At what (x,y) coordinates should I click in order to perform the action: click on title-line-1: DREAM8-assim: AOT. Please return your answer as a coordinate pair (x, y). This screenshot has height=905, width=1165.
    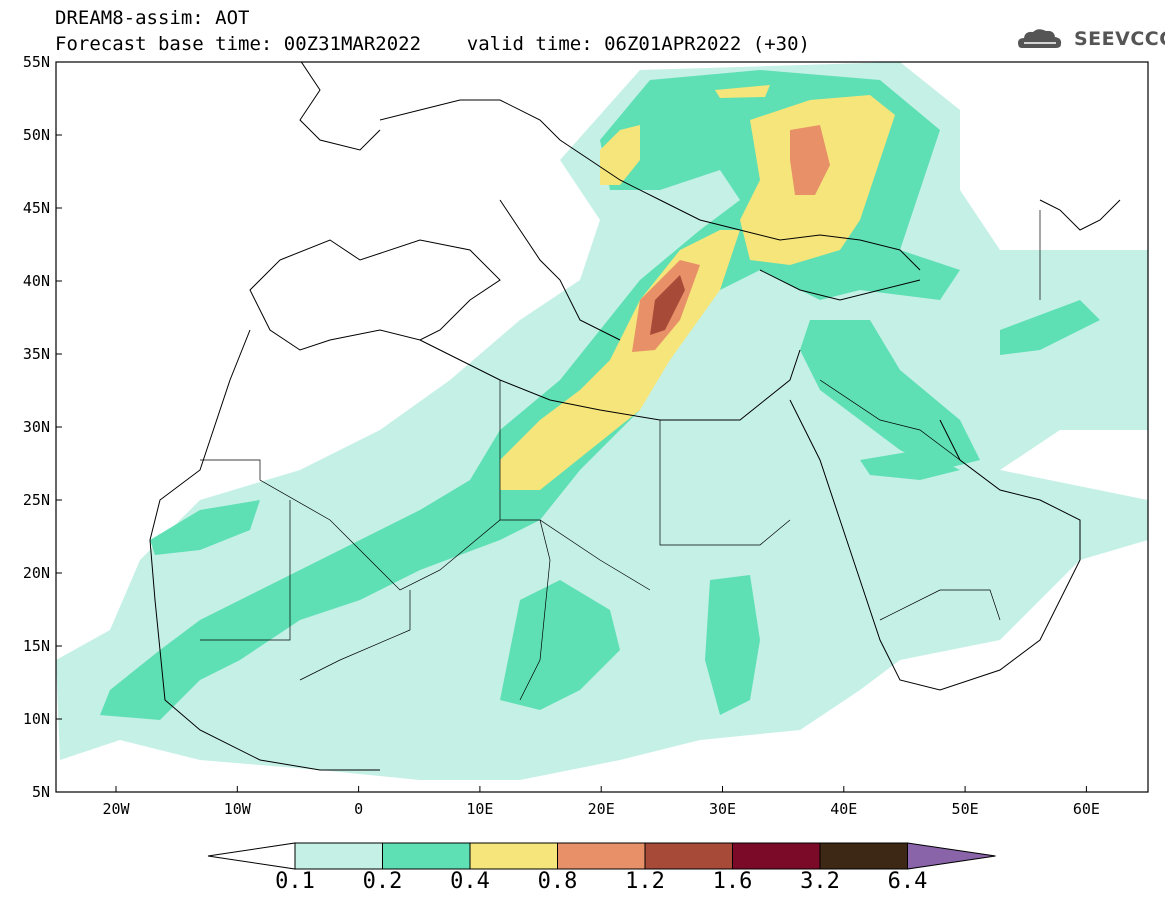
    Looking at the image, I should click on (152, 18).